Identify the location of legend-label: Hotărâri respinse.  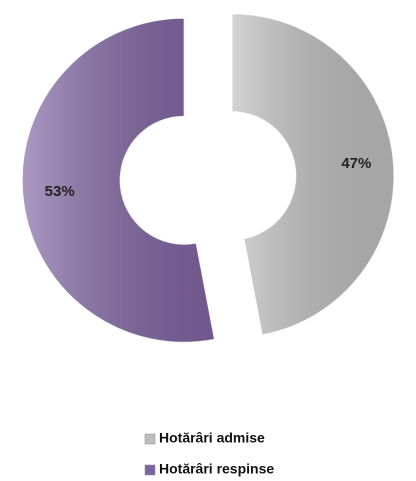
(216, 469).